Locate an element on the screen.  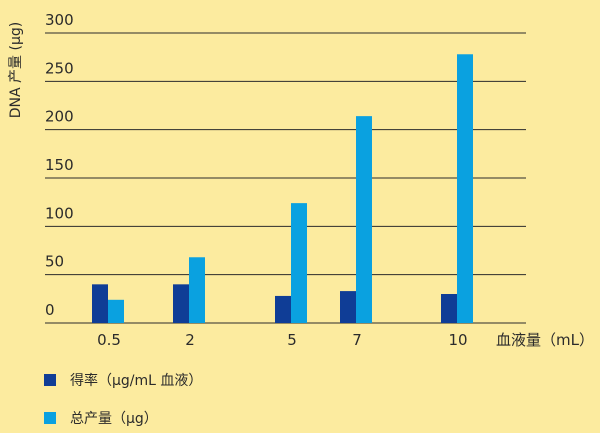
x-tick-label: 2 is located at coordinates (190, 340).